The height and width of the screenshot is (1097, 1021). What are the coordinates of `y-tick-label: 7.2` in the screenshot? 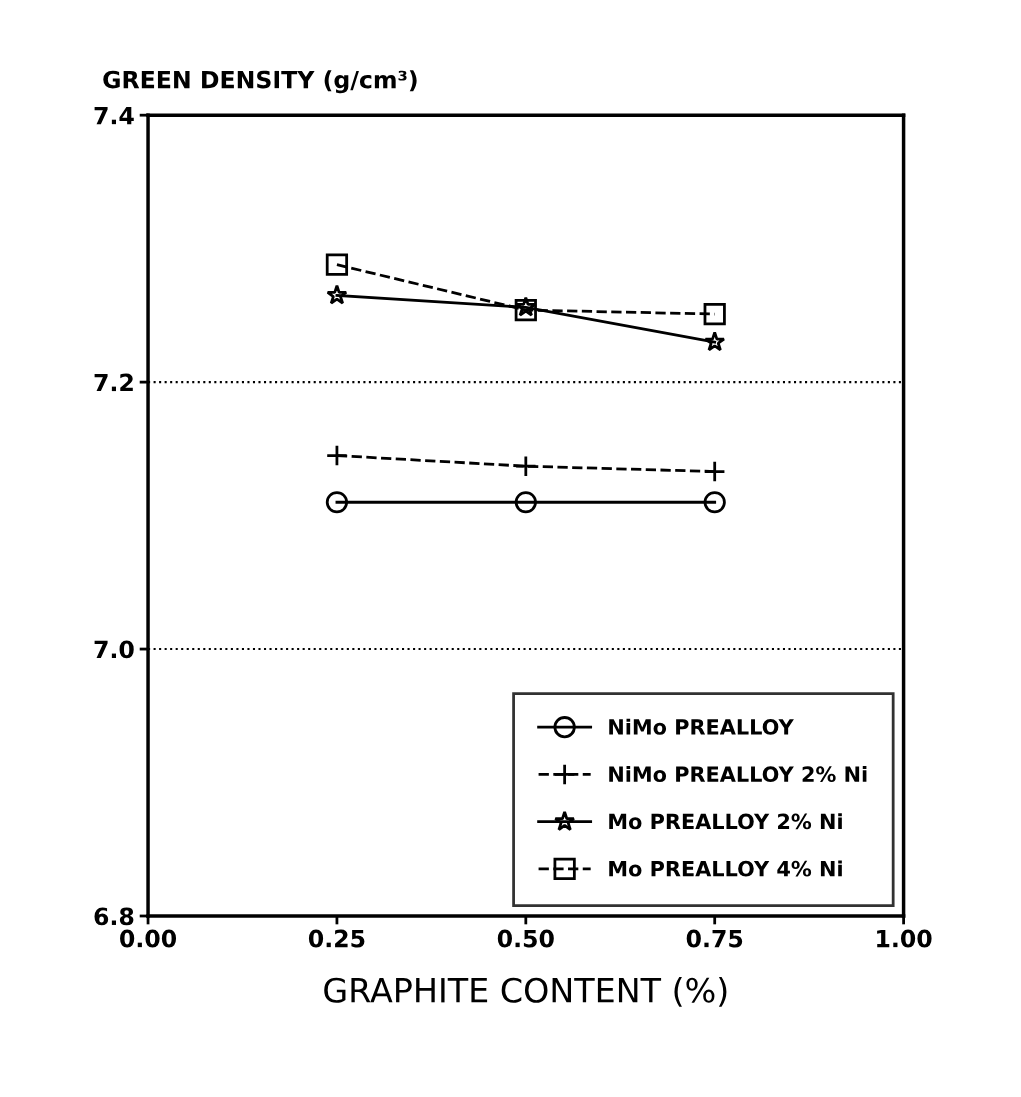 It's located at (113, 382).